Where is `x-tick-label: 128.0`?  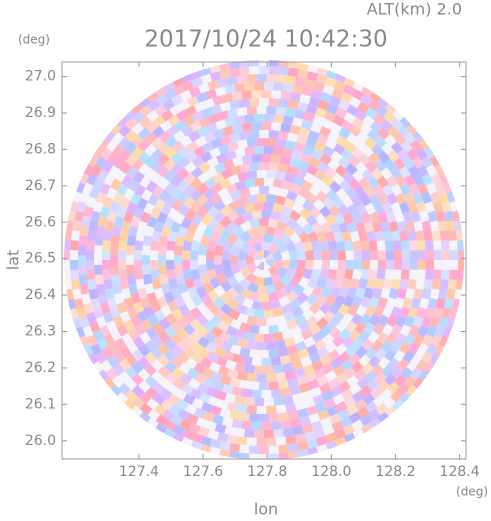
x-tick-label: 128.0 is located at coordinates (331, 472).